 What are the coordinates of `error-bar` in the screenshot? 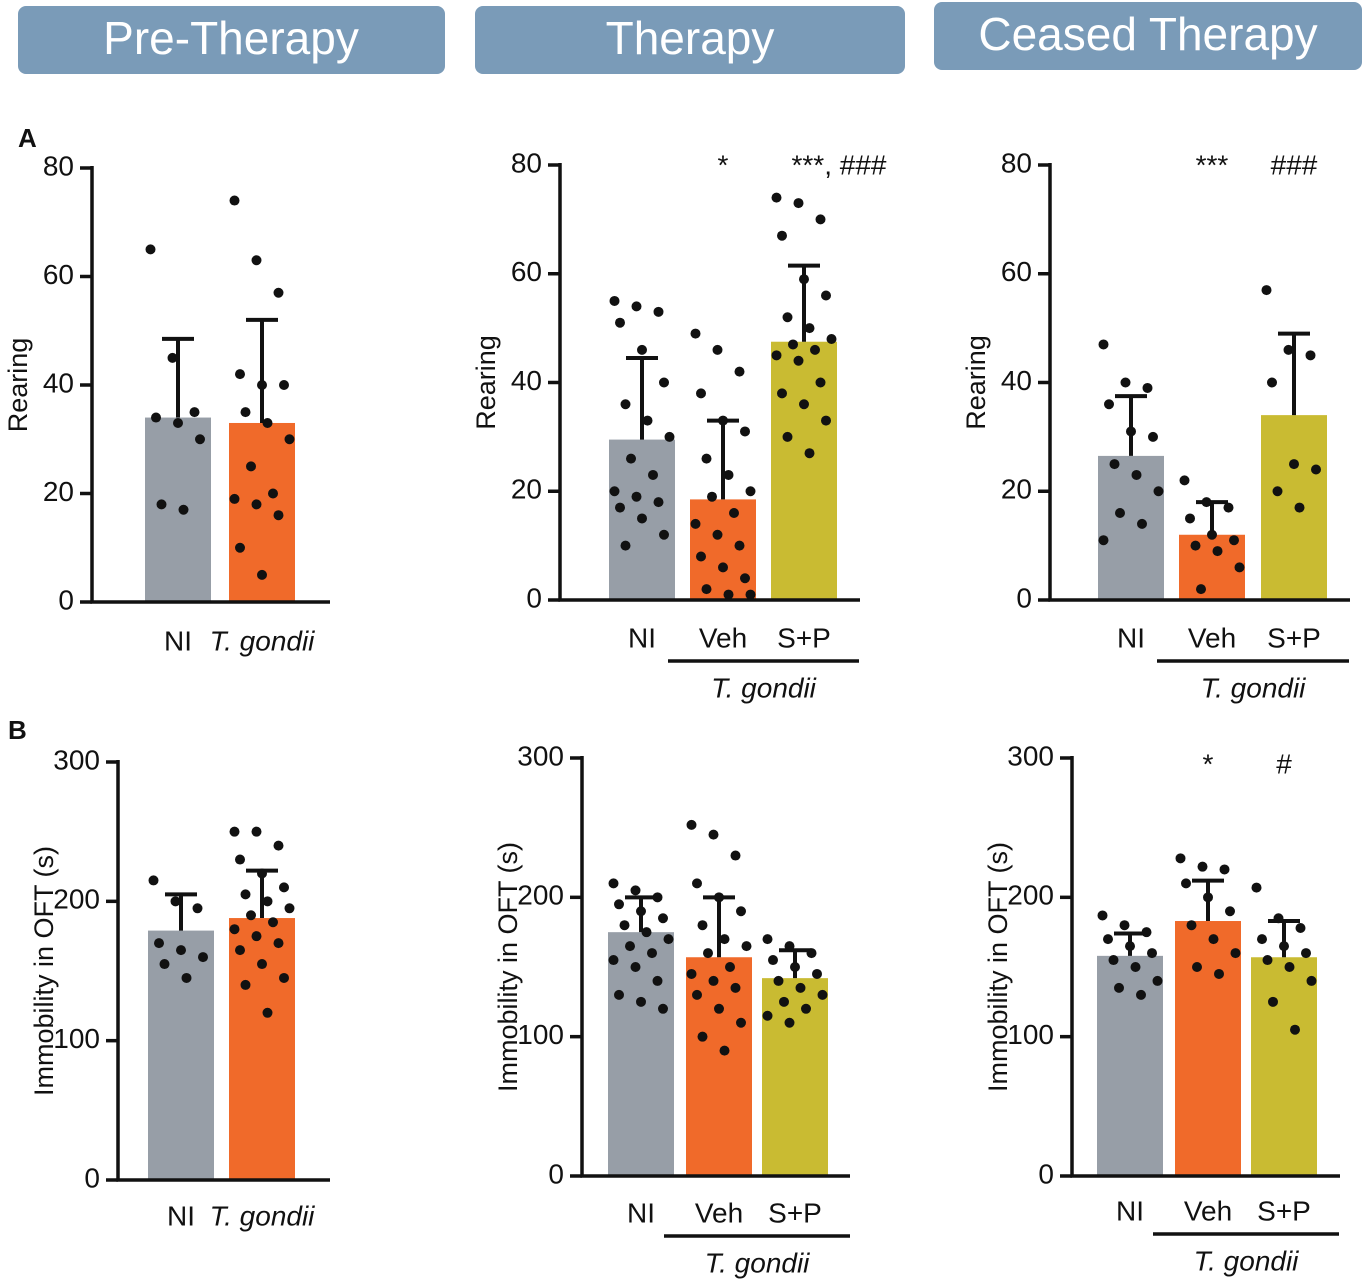 It's located at (262, 370).